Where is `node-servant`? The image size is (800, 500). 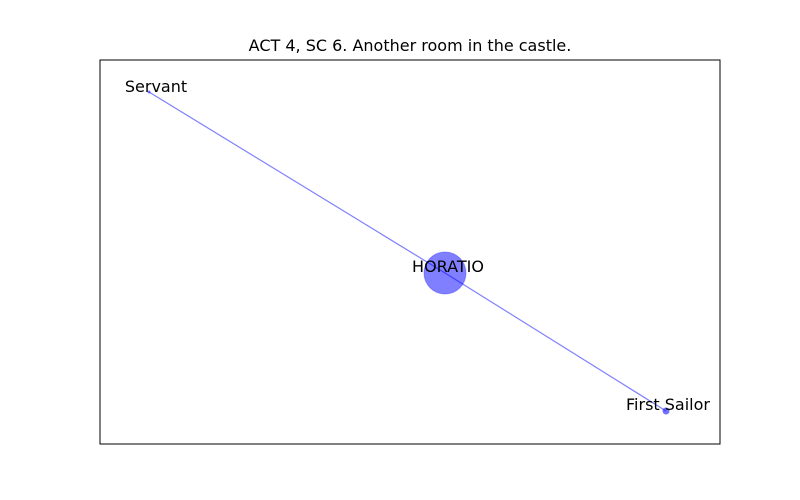
node-servant is located at coordinates (149, 92).